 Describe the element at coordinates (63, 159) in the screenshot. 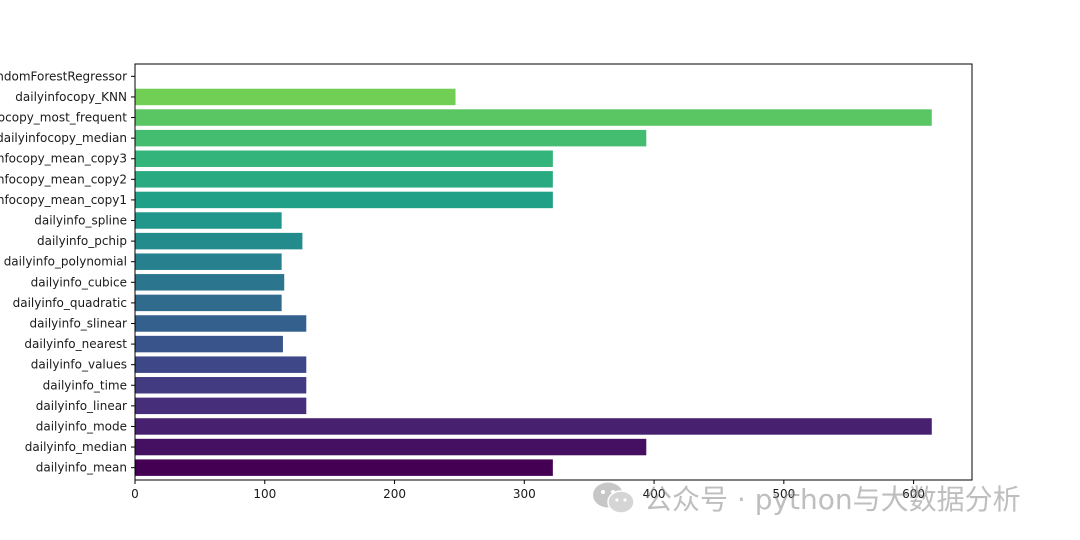

I see `y-tick-label: dailyinfocopy_mean_copy3` at that location.